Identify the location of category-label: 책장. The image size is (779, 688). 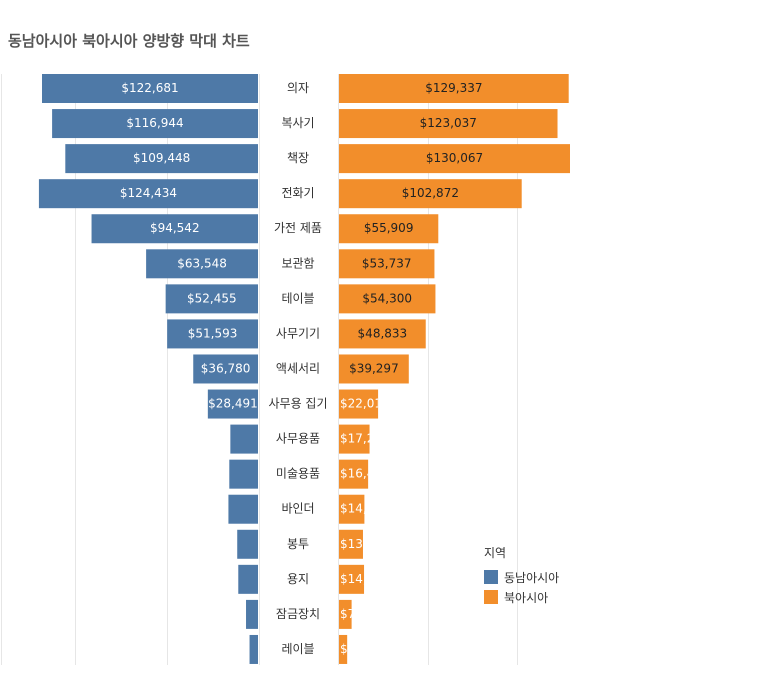
(298, 157).